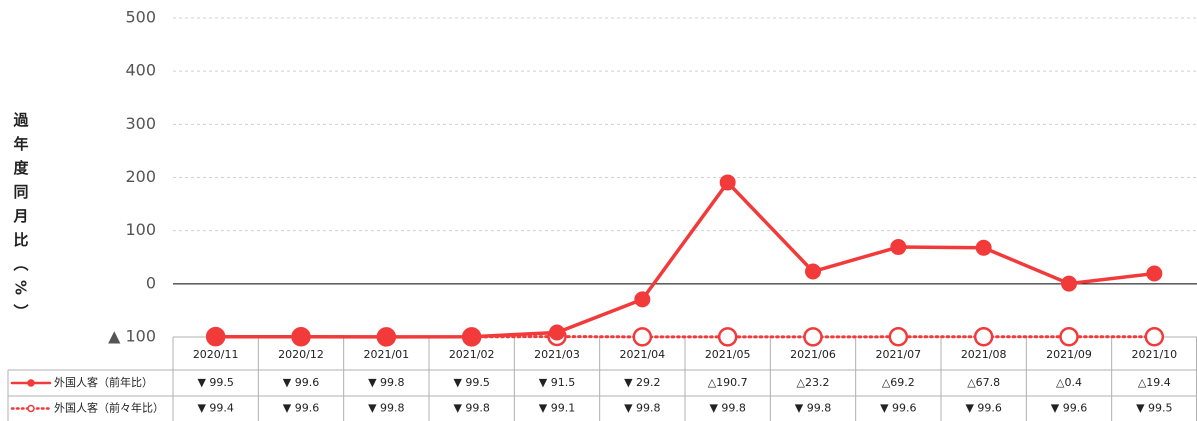  I want to click on table-cell: △23.2, so click(813, 382).